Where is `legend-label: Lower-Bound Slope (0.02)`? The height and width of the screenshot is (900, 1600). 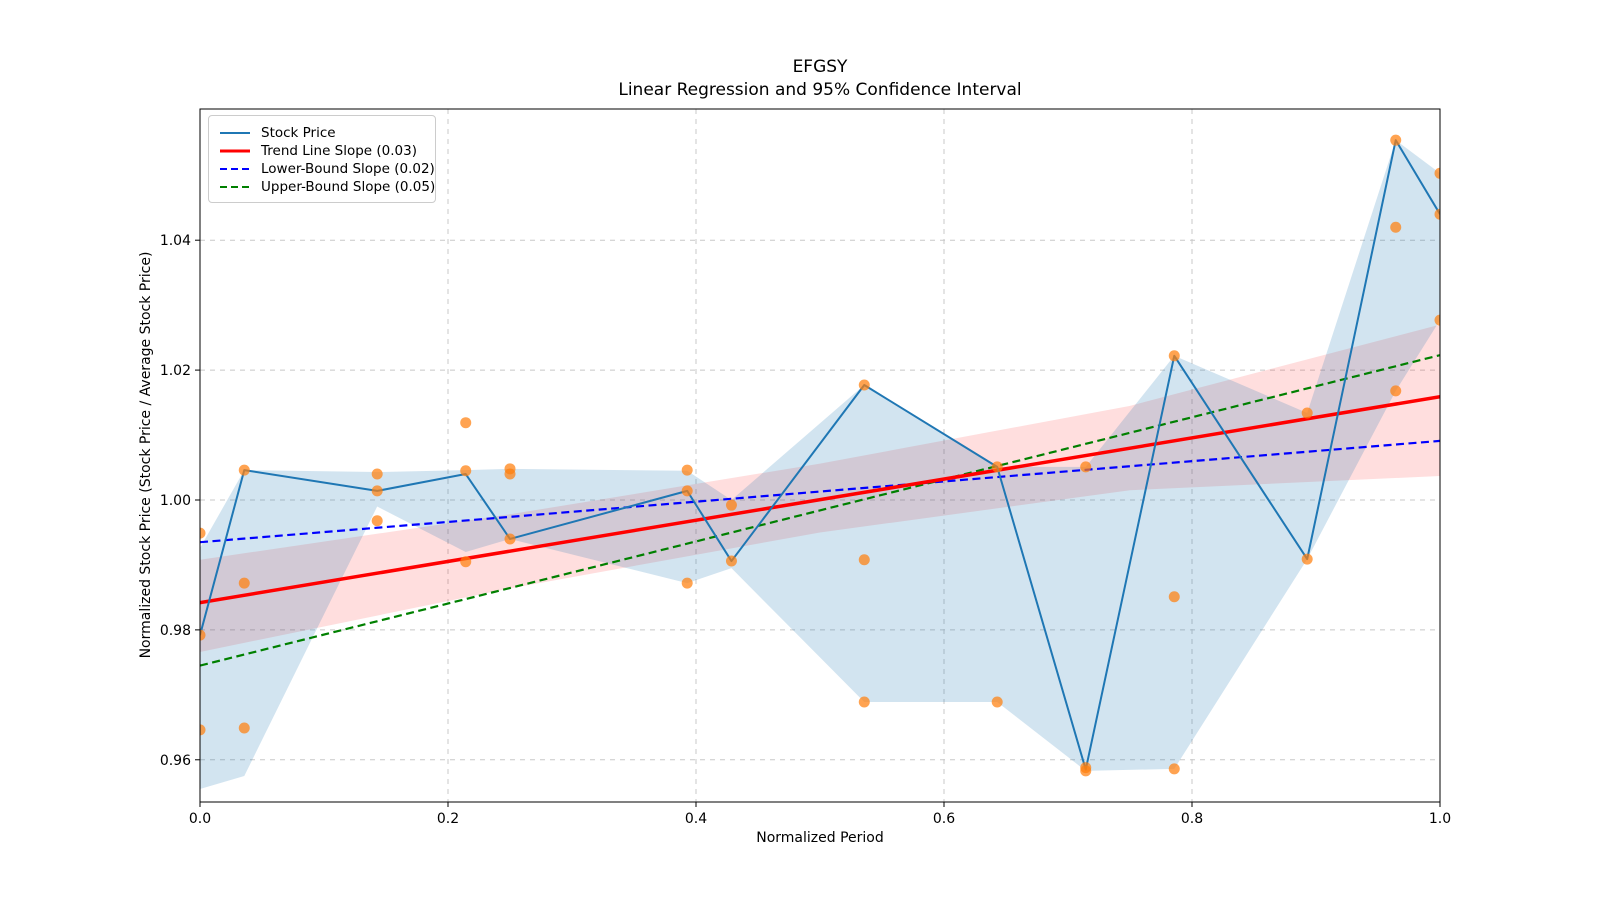
legend-label: Lower-Bound Slope (0.02) is located at coordinates (348, 169).